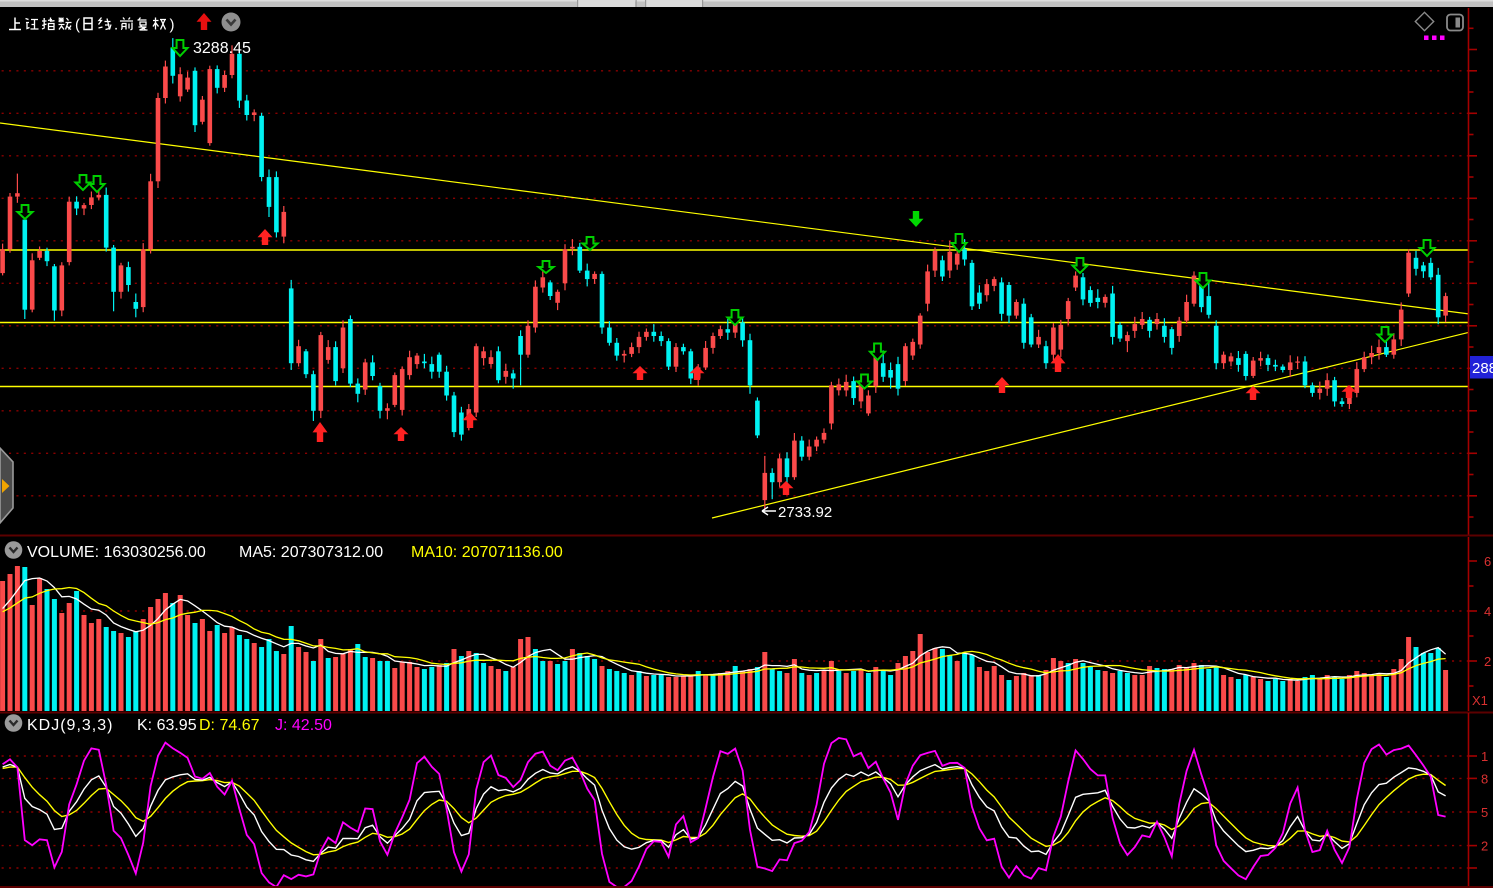 The height and width of the screenshot is (888, 1493). What do you see at coordinates (167, 725) in the screenshot?
I see `svg-text: K: 63.95` at bounding box center [167, 725].